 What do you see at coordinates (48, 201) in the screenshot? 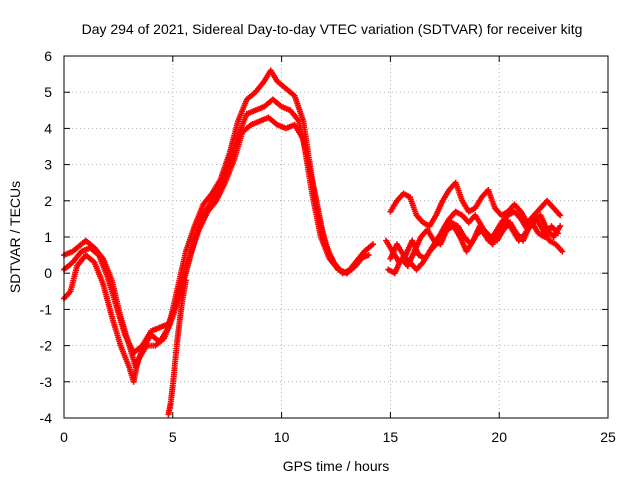
I see `y-tick-label: 2` at bounding box center [48, 201].